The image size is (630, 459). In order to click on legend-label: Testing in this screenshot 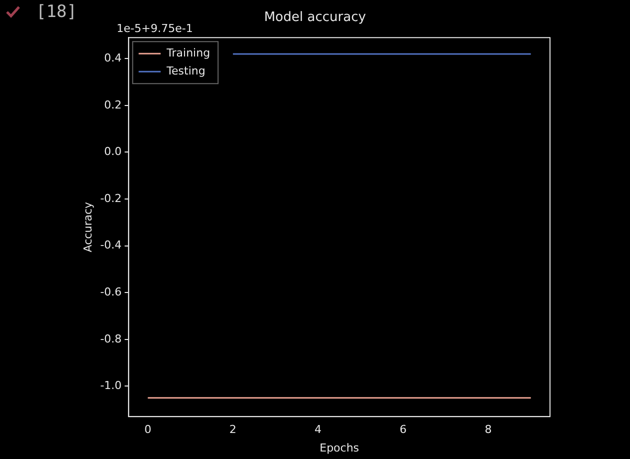, I will do `click(186, 71)`.